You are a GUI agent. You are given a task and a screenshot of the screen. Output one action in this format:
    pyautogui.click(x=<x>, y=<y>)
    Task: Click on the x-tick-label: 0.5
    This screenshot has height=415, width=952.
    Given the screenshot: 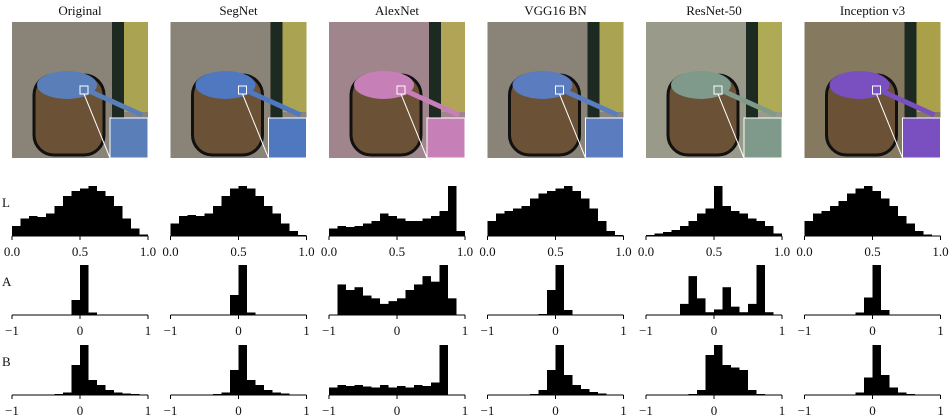 What is the action you would take?
    pyautogui.click(x=872, y=251)
    